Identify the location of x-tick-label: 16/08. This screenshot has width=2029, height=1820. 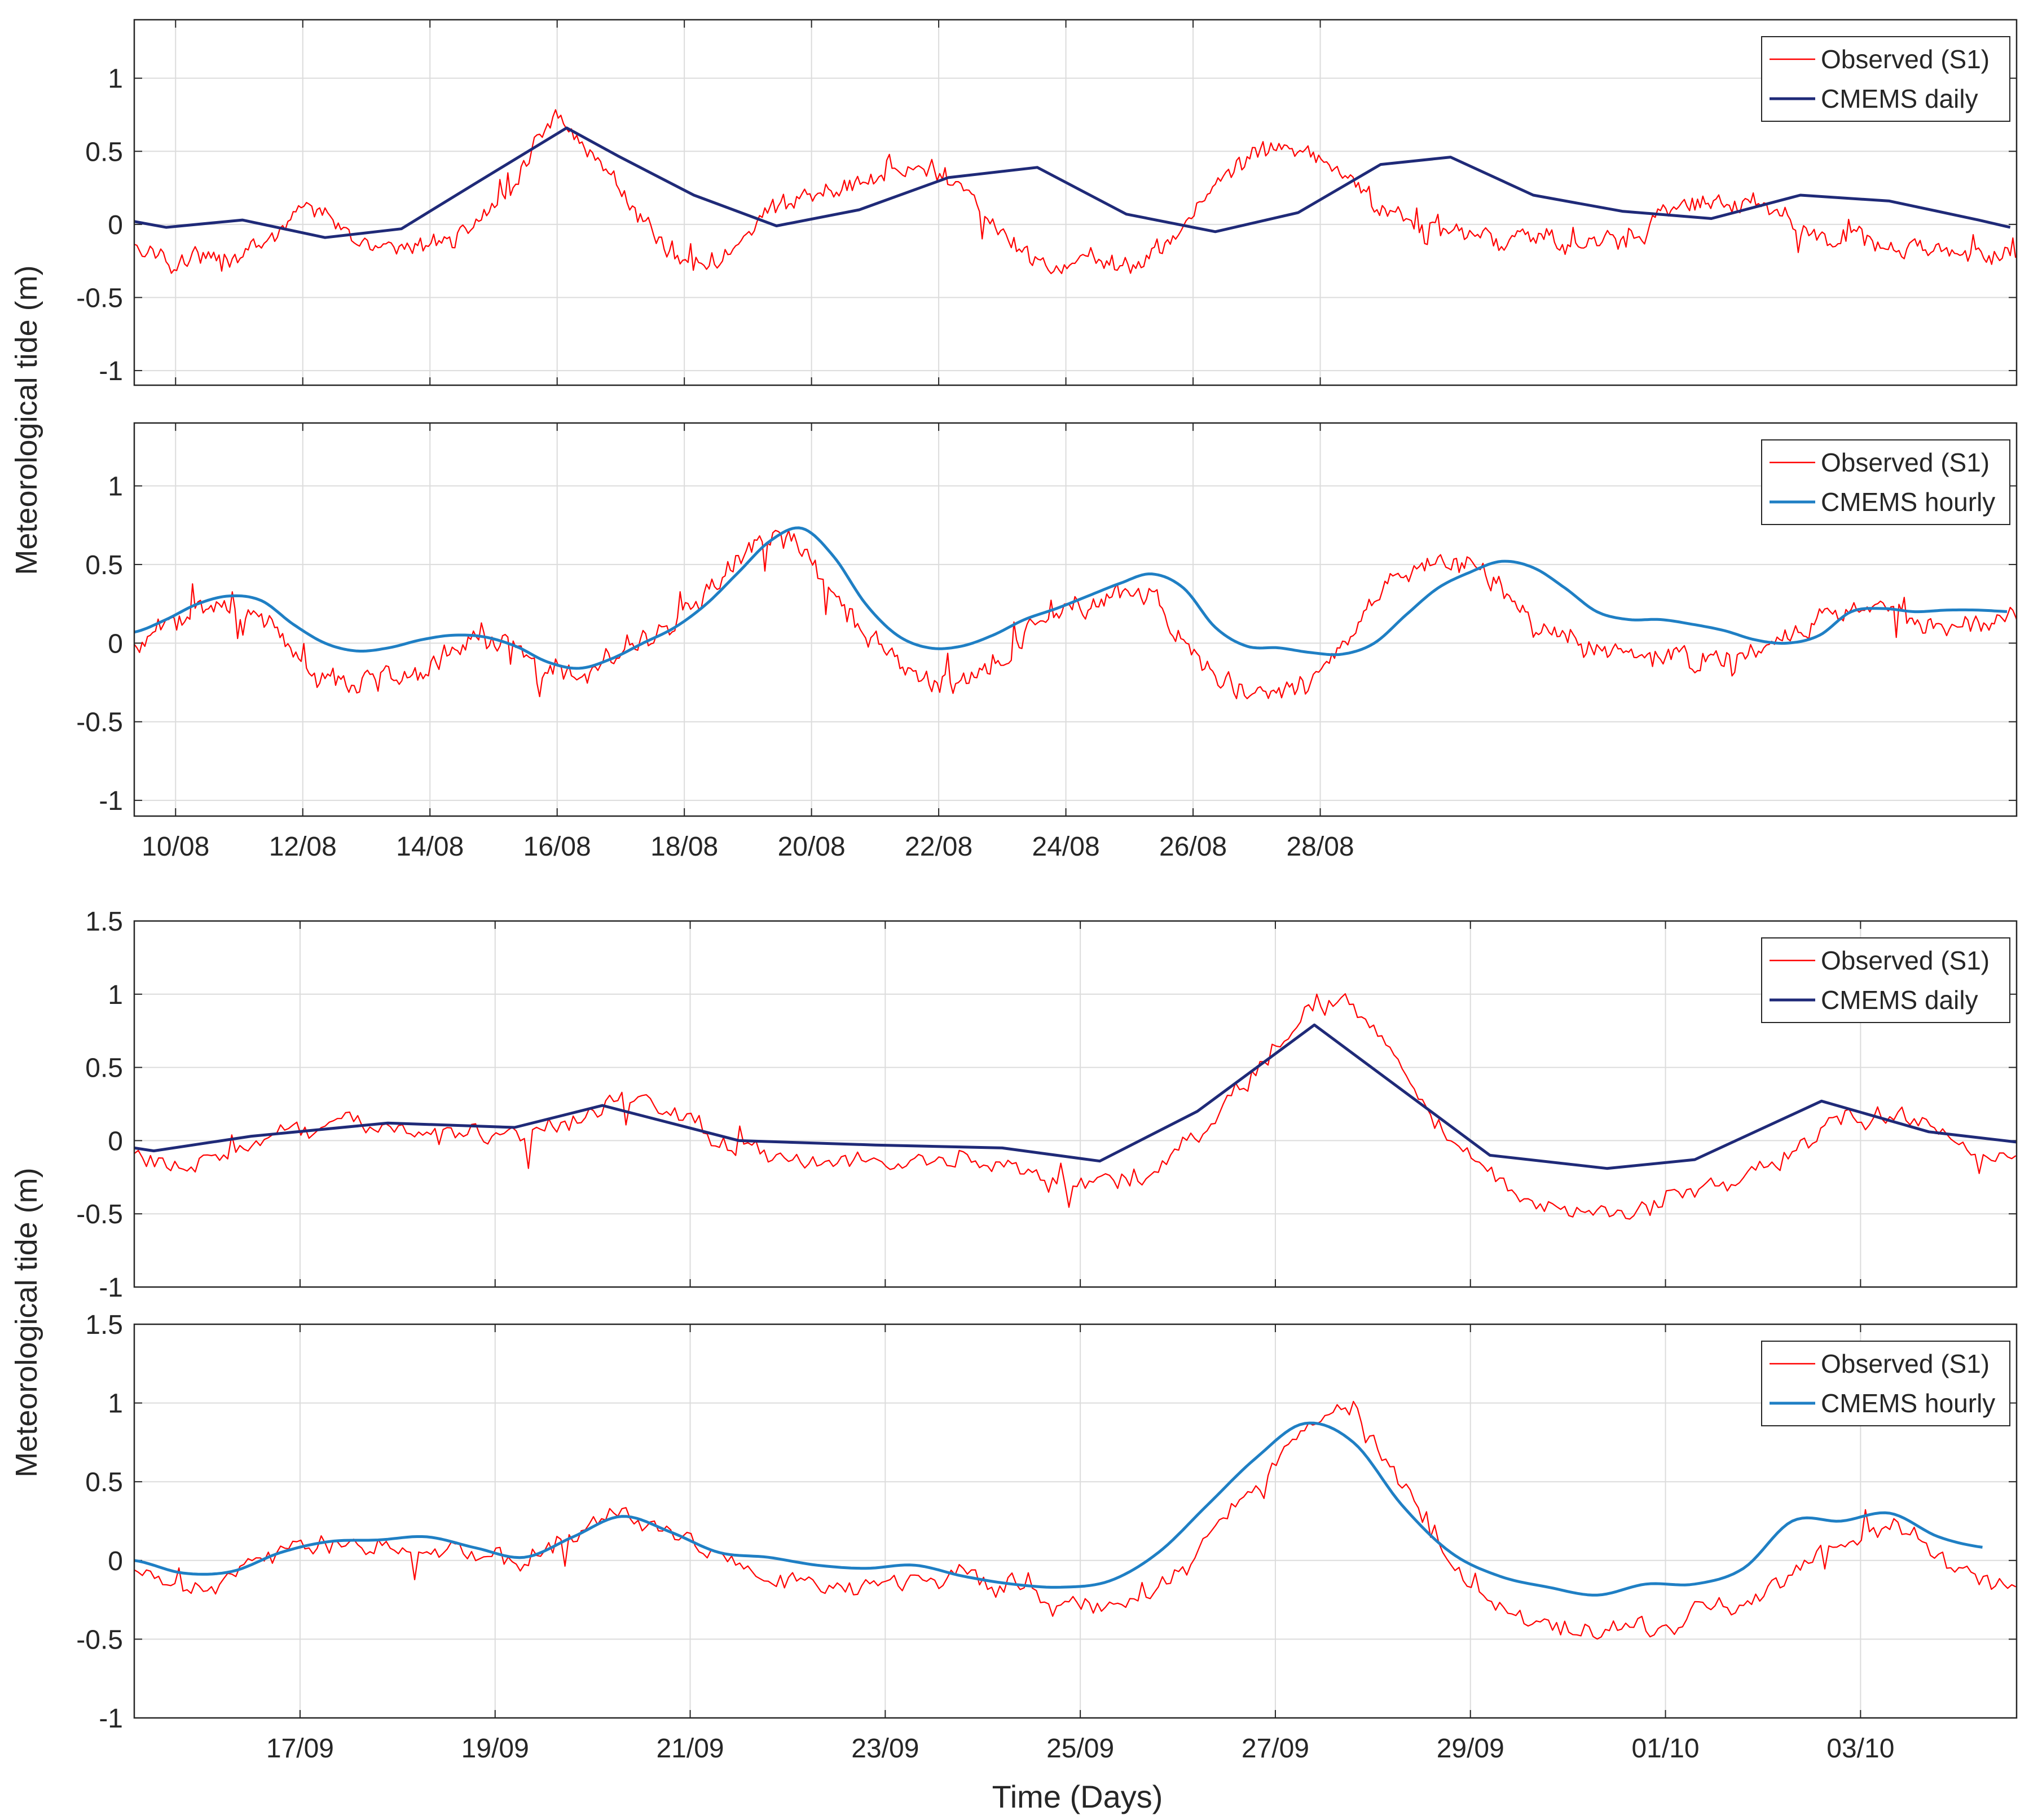
(557, 847).